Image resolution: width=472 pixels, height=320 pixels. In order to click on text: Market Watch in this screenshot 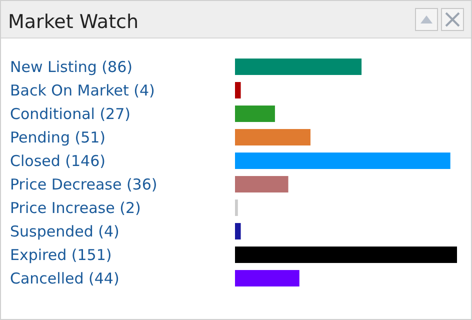, I will do `click(73, 22)`.